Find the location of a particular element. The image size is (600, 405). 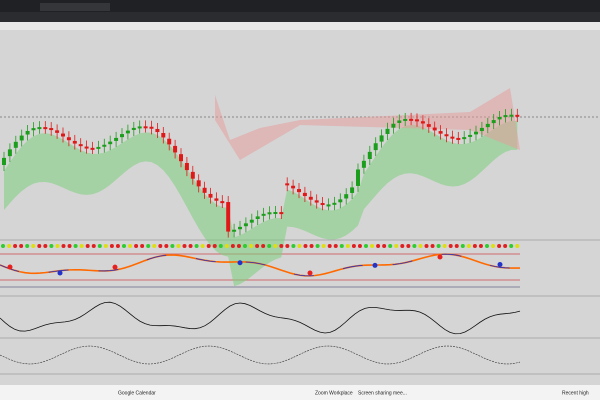

taskbar-item: Zoom Workplace is located at coordinates (334, 393).